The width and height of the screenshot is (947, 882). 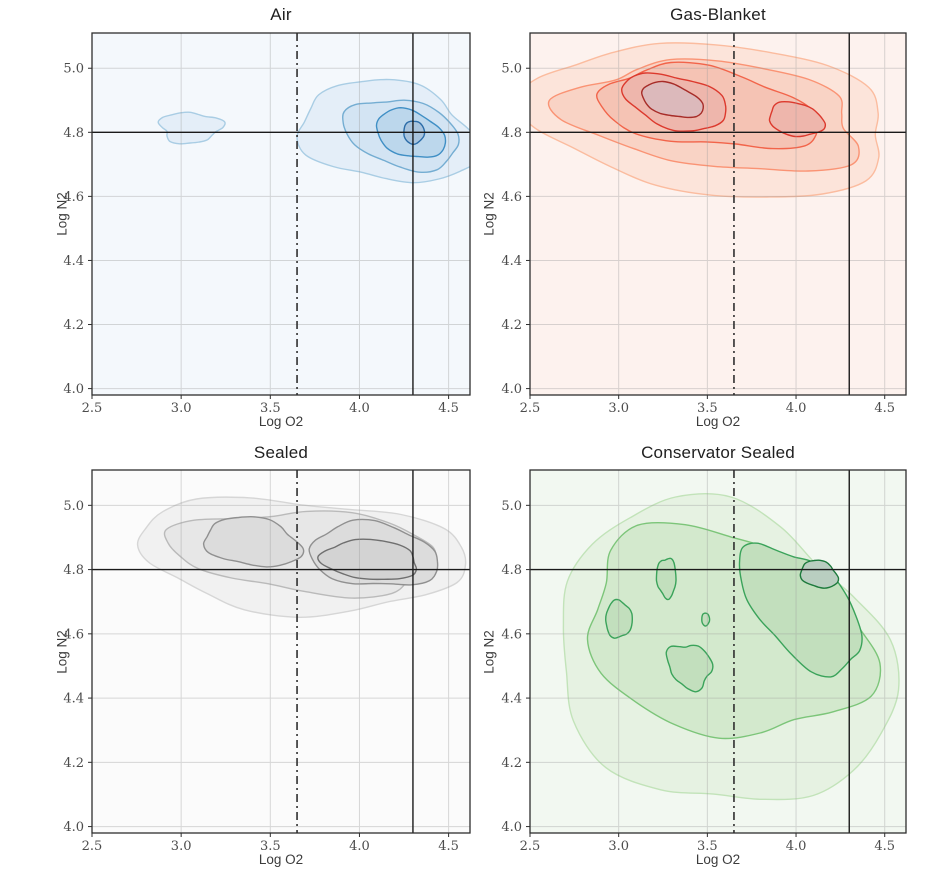 I want to click on y-axis-label-air: Log N2, so click(x=62, y=214).